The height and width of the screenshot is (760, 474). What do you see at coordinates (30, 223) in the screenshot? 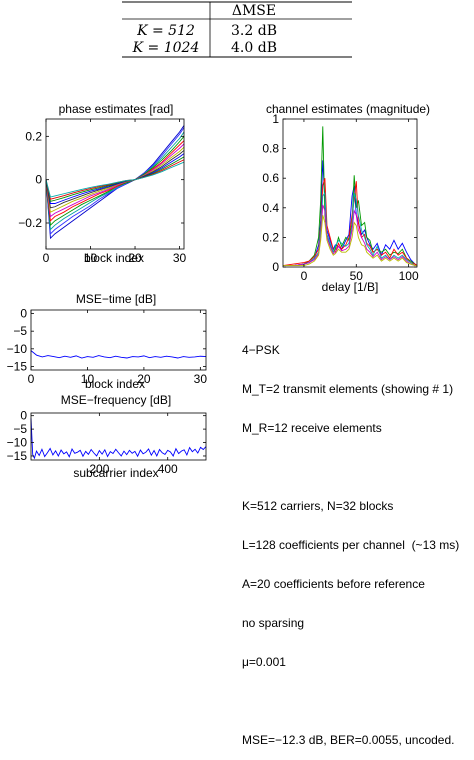
I see `y-tick-label: −0.2` at bounding box center [30, 223].